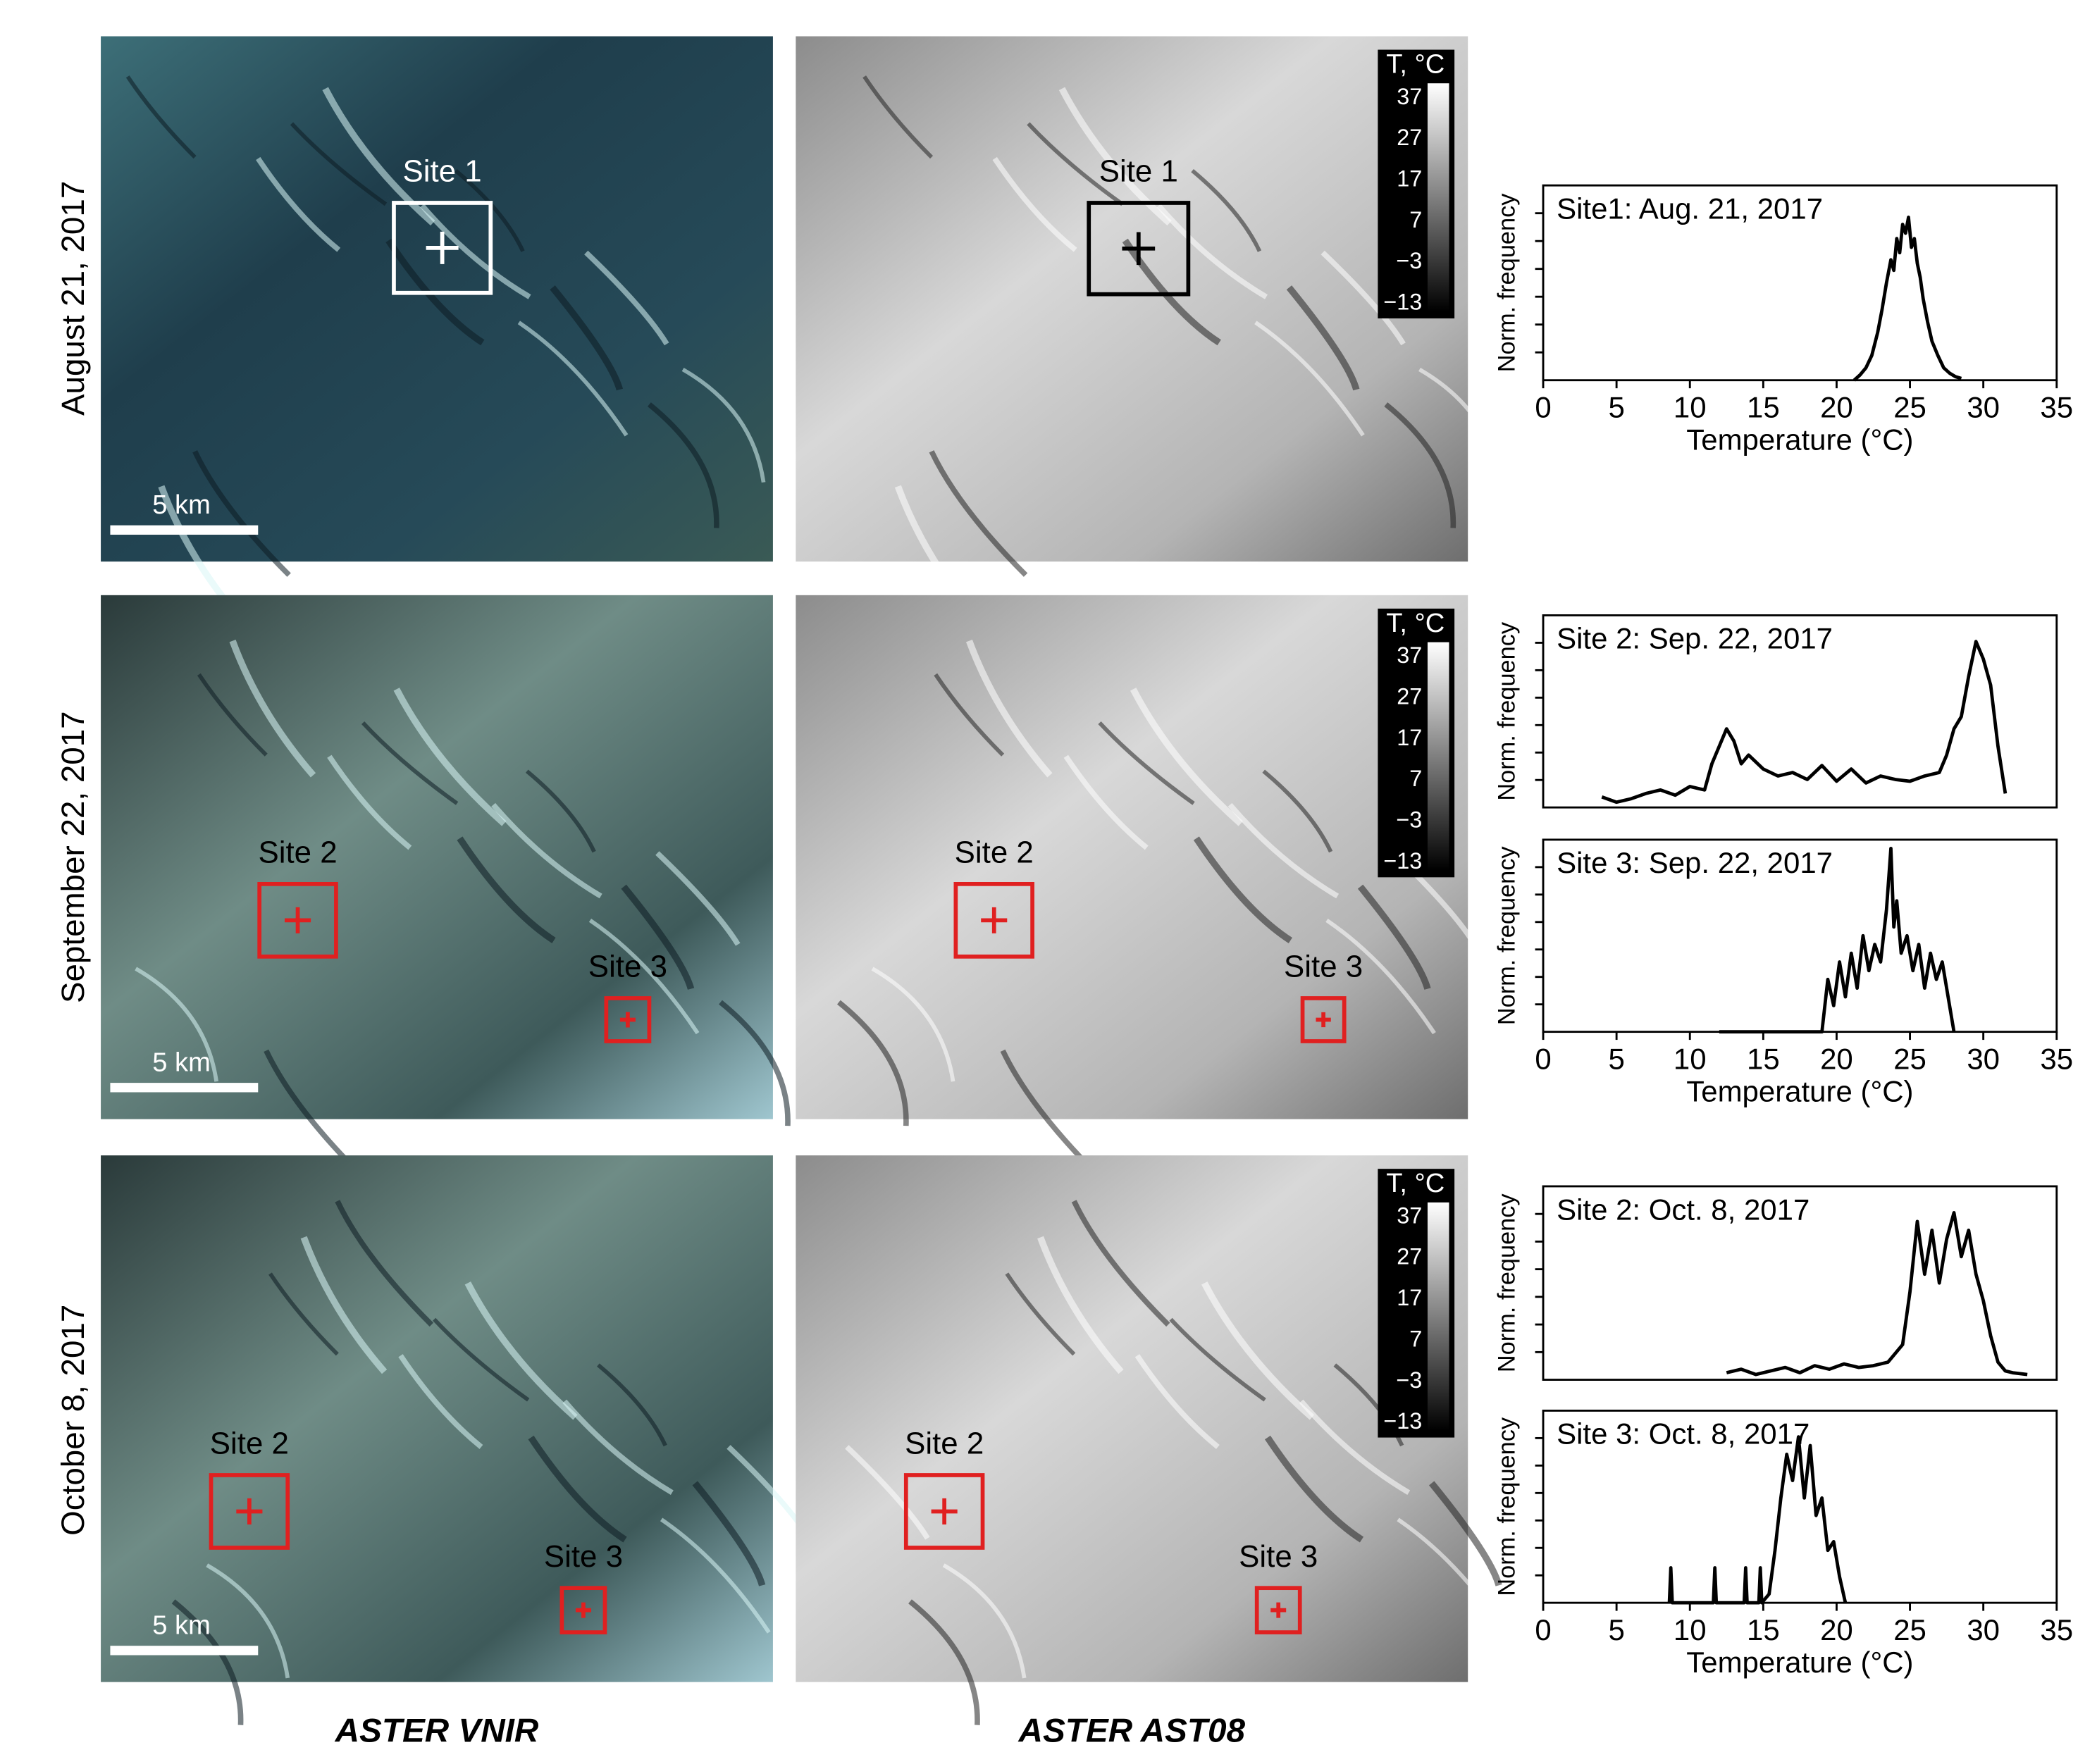 This screenshot has width=2097, height=1764. I want to click on chart-title: Site1: Aug. 21, 2017, so click(1690, 208).